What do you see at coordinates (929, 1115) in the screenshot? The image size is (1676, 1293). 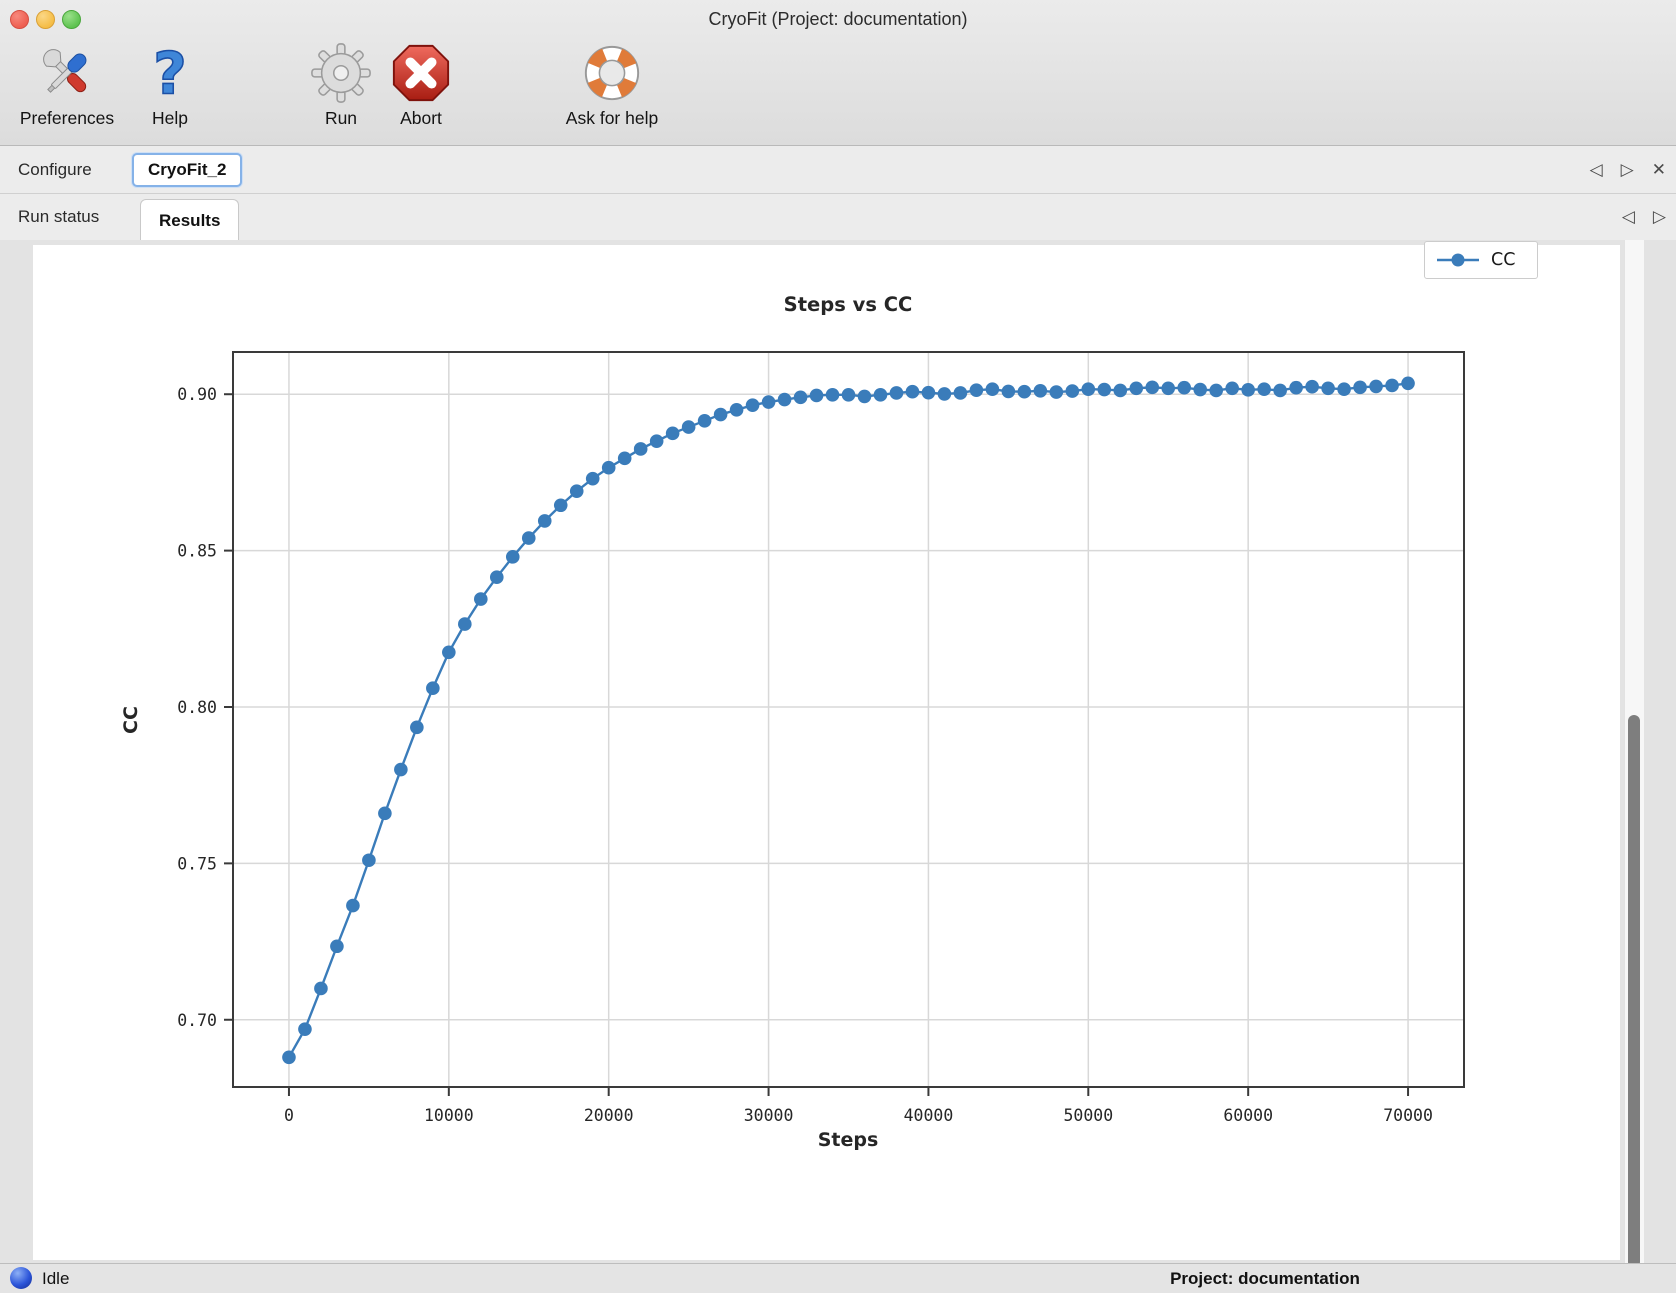 I see `svg-text: 40000` at bounding box center [929, 1115].